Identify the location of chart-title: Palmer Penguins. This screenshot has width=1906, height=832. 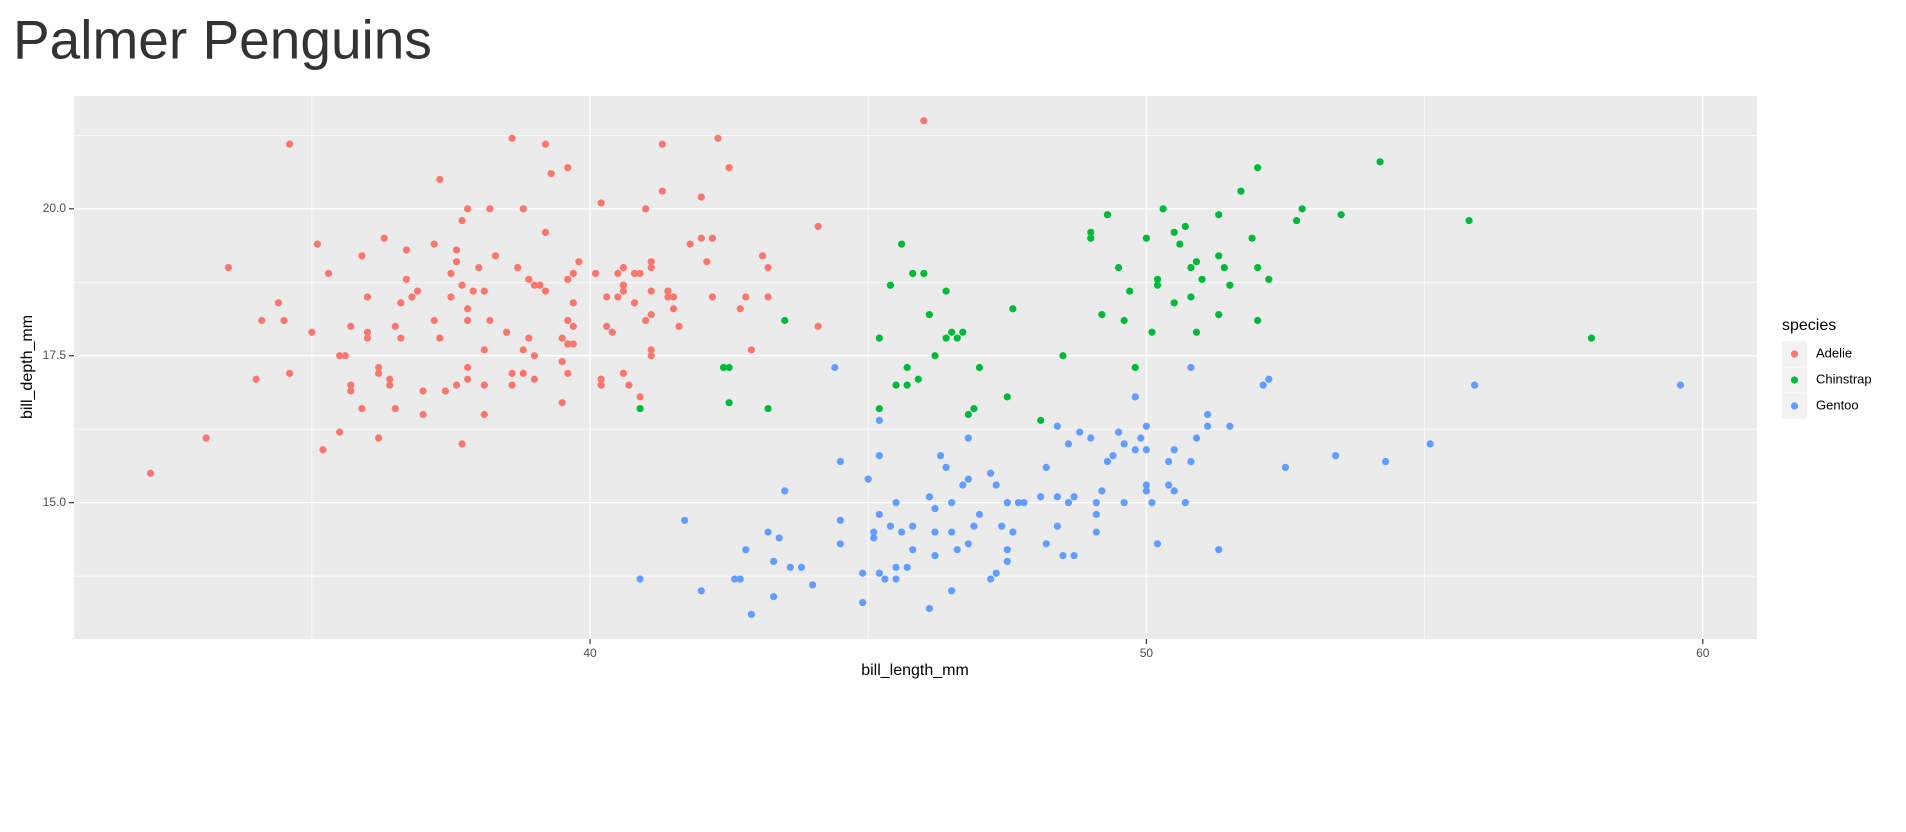
(222, 40).